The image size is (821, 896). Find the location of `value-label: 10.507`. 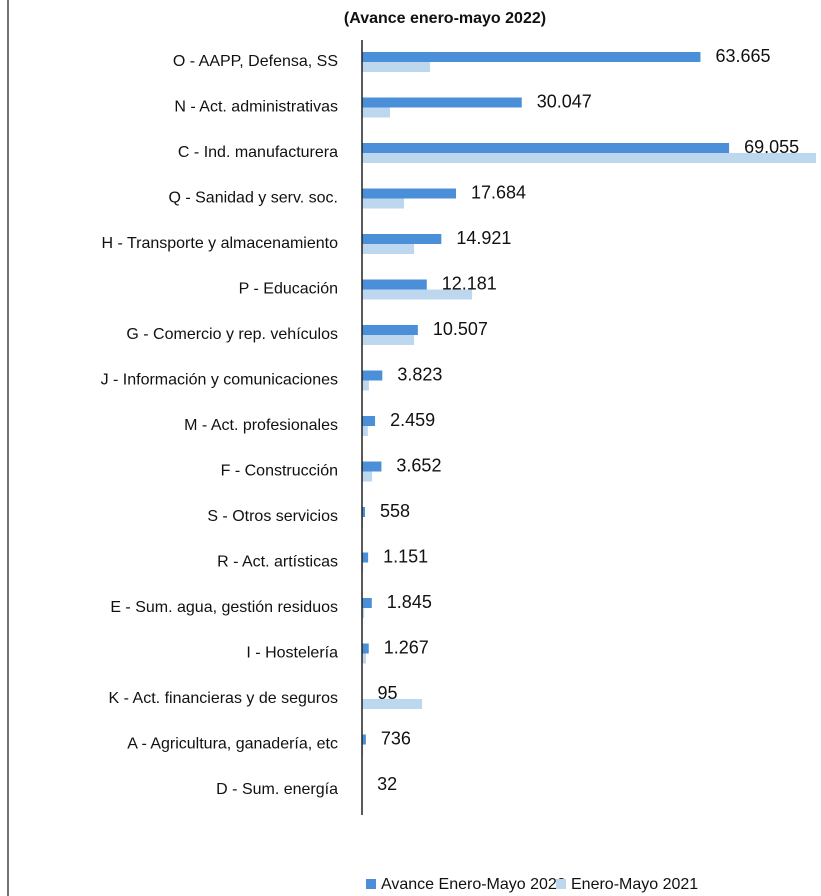

value-label: 10.507 is located at coordinates (460, 329).